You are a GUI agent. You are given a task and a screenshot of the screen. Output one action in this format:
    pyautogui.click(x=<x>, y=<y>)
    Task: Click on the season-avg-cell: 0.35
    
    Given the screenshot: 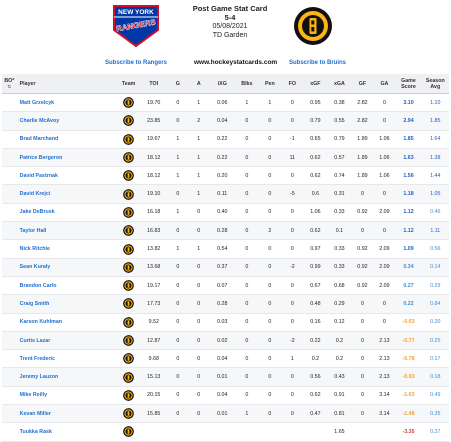 What is the action you would take?
    pyautogui.click(x=435, y=414)
    